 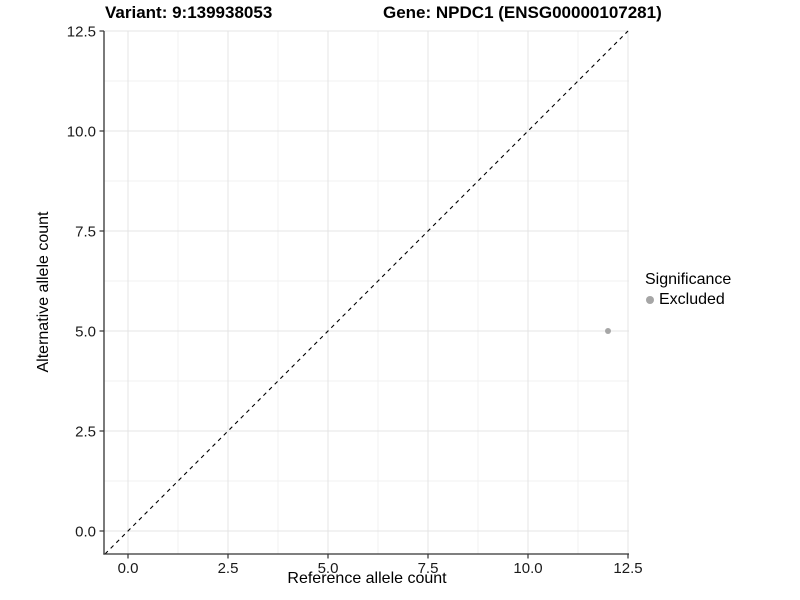 I want to click on x-tick-label: 7.5, so click(x=428, y=568).